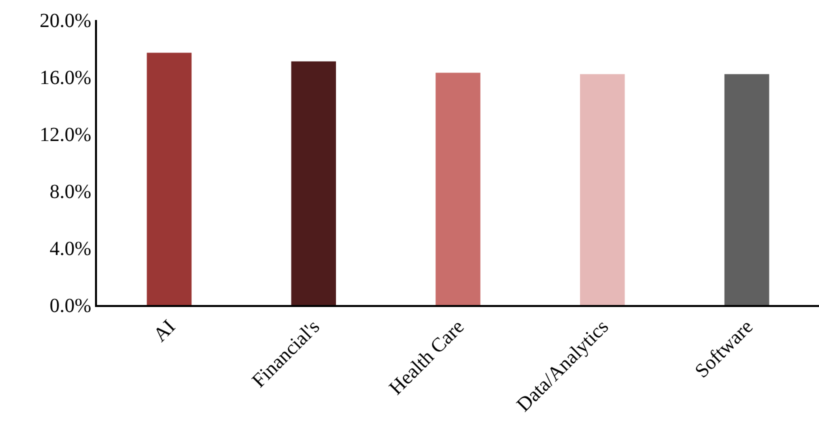  Describe the element at coordinates (66, 21) in the screenshot. I see `y-tick-label: 20.0%` at that location.